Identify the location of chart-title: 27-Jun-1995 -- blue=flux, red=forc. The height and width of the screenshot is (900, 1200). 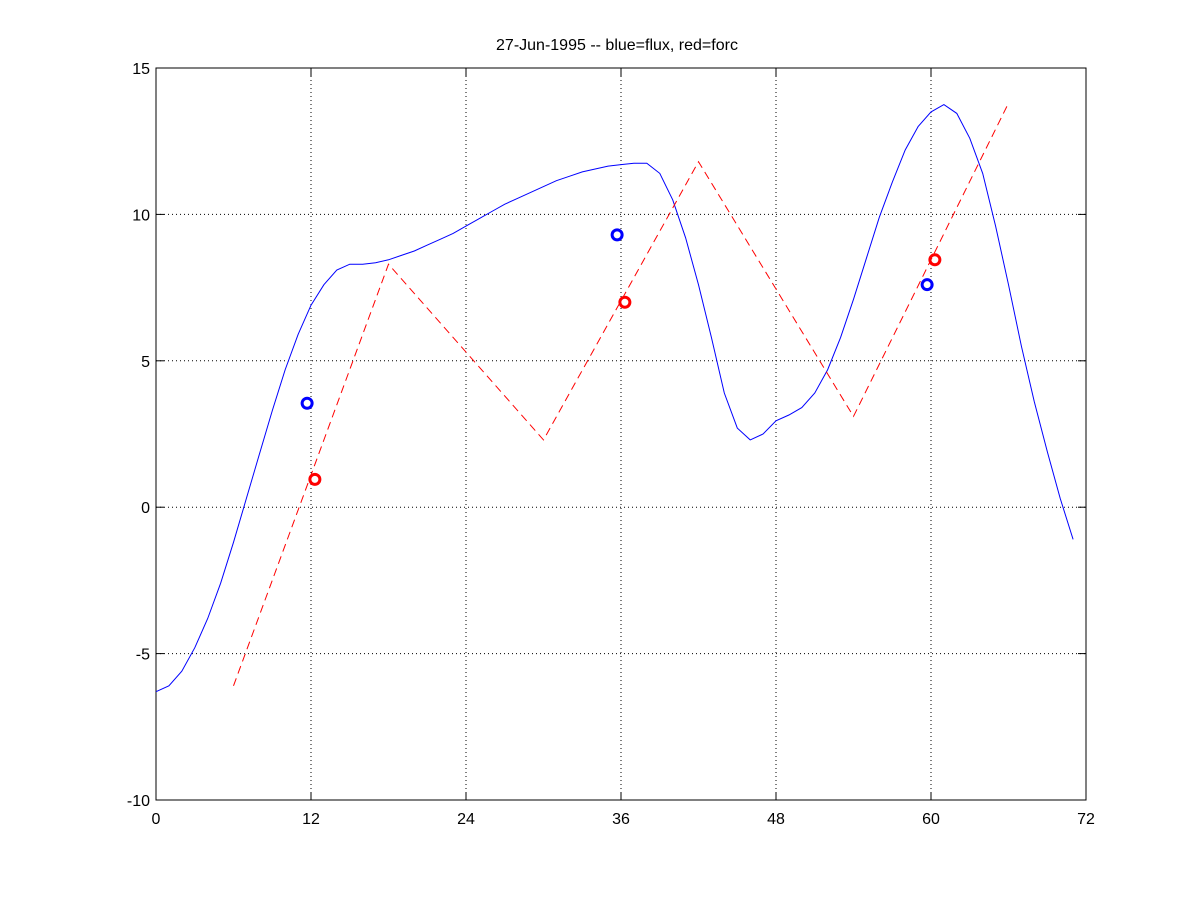
(617, 45).